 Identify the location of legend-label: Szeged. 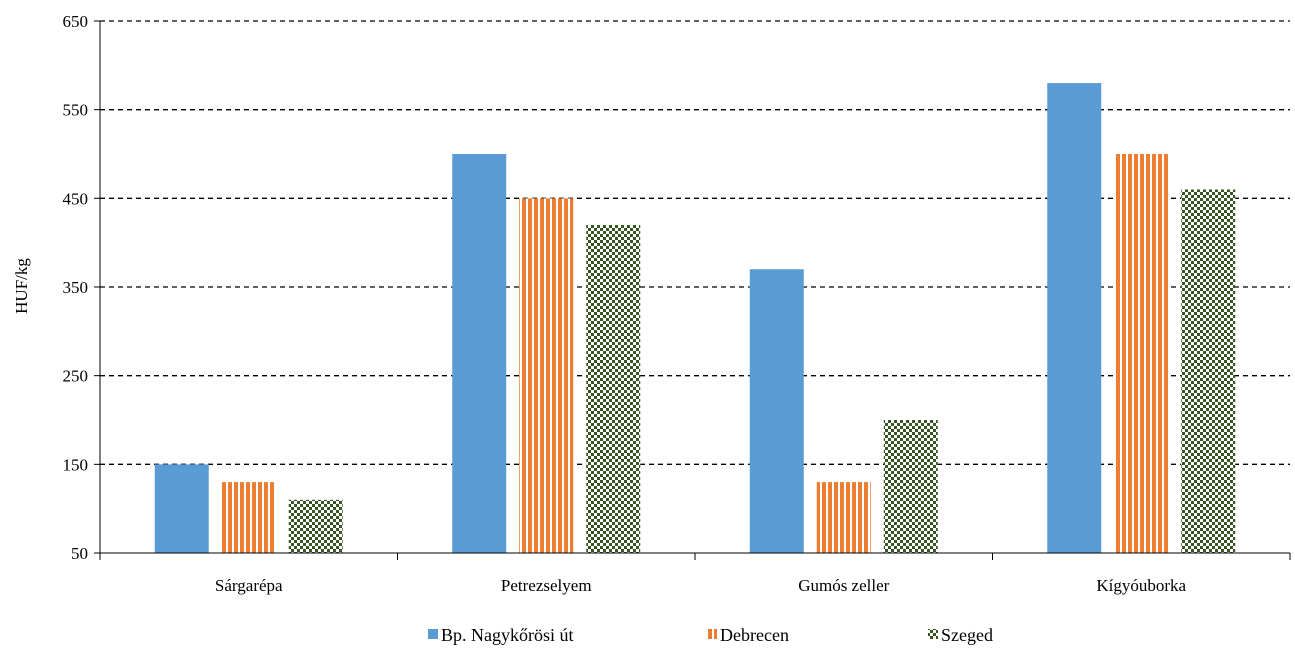
(967, 635).